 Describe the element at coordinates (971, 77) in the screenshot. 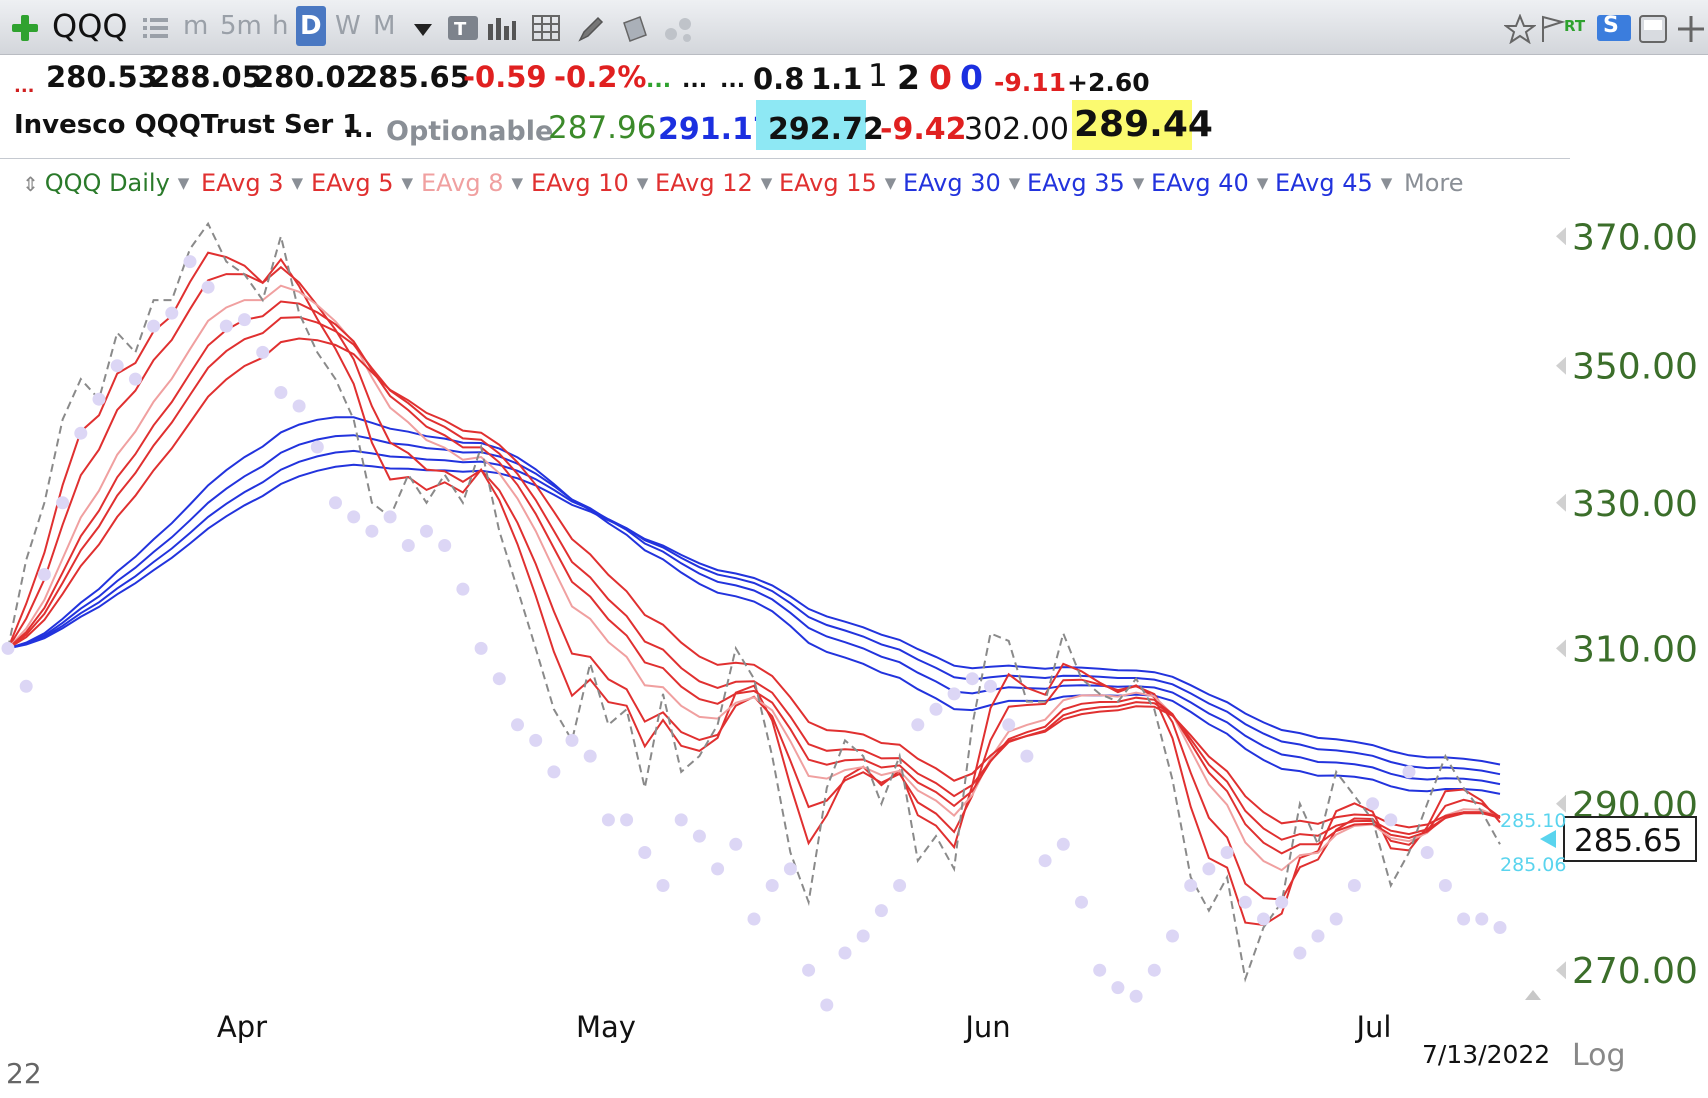

I see `count-0-blue: 0` at that location.